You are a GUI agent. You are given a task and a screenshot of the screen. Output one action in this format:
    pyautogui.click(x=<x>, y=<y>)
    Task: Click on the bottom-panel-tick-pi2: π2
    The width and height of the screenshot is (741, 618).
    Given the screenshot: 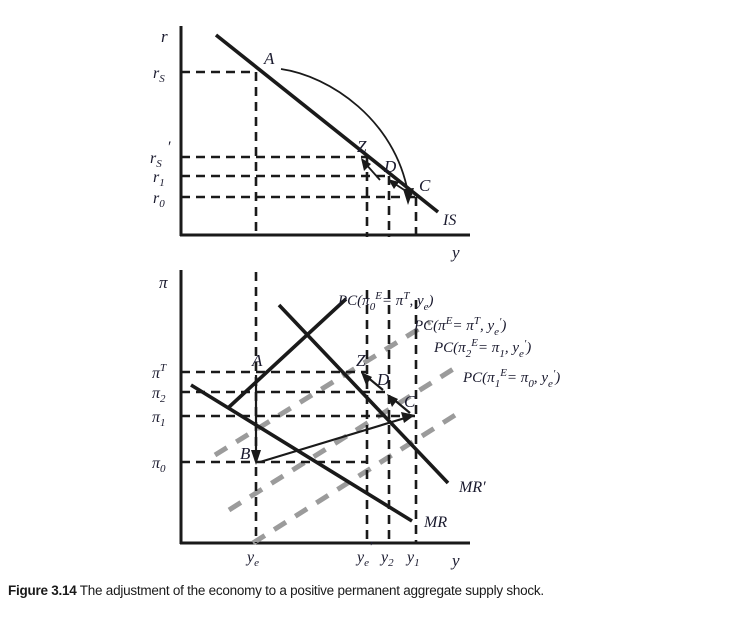 What is the action you would take?
    pyautogui.click(x=159, y=395)
    